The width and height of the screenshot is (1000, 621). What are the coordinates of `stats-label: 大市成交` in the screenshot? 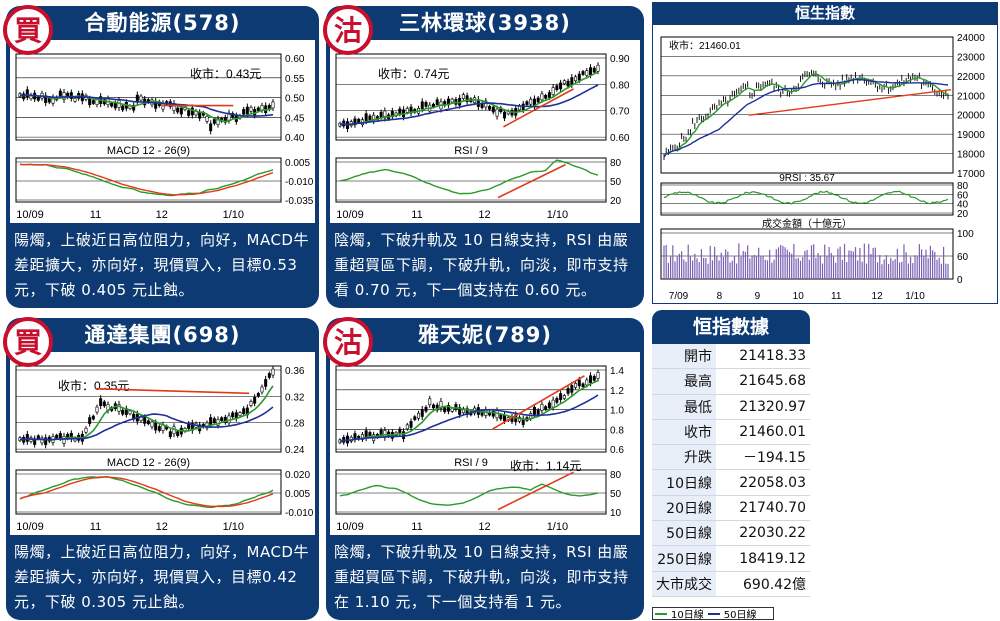 It's located at (684, 584).